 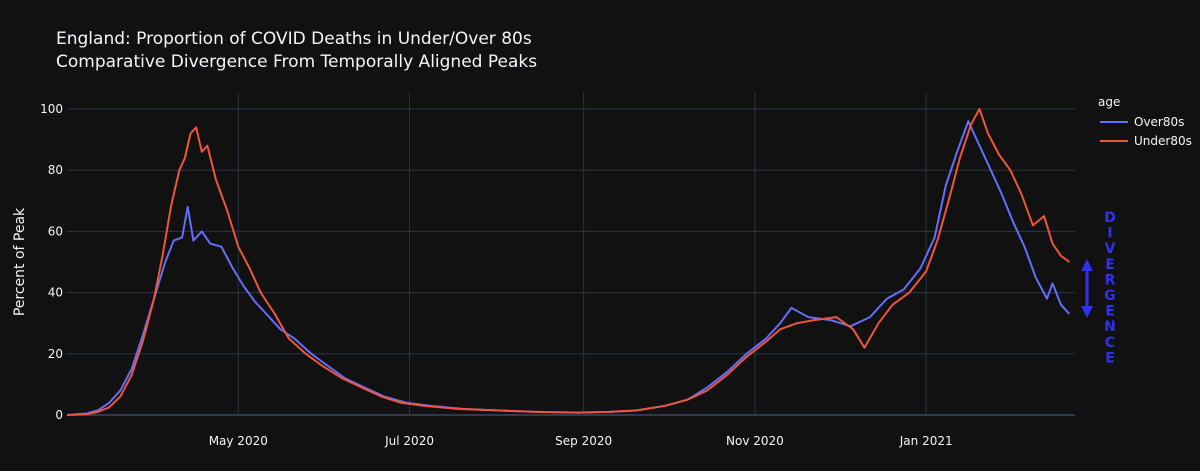 What do you see at coordinates (1109, 234) in the screenshot?
I see `divergence-letter: I` at bounding box center [1109, 234].